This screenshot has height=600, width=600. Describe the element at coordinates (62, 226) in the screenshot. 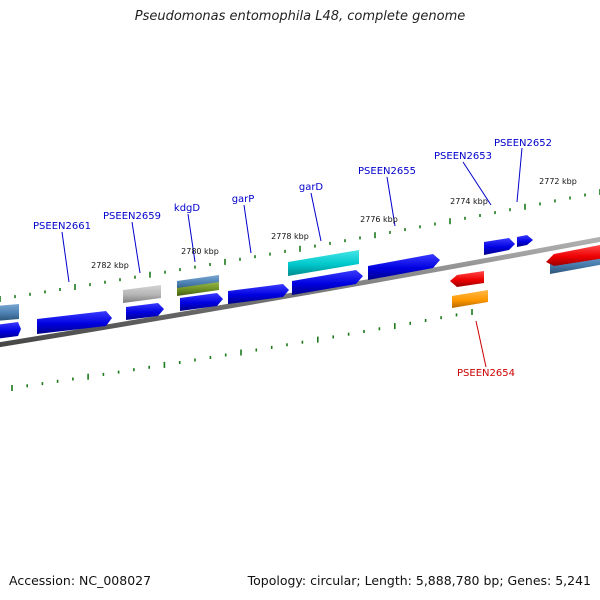

I see `gene-label: PSEEN2661` at that location.